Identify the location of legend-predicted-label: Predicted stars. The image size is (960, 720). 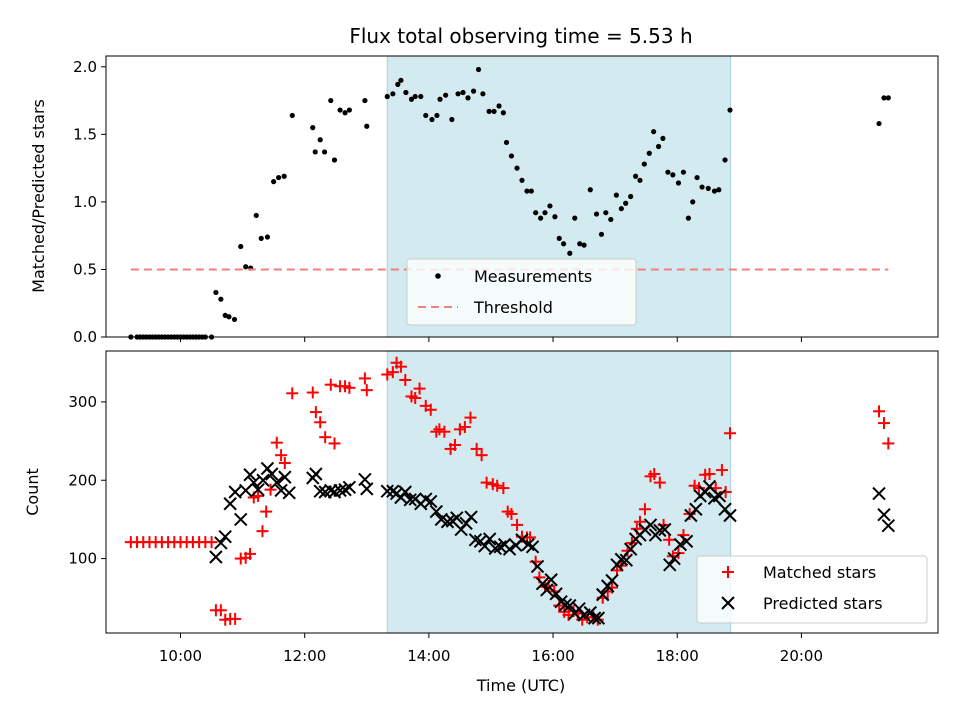
(823, 603).